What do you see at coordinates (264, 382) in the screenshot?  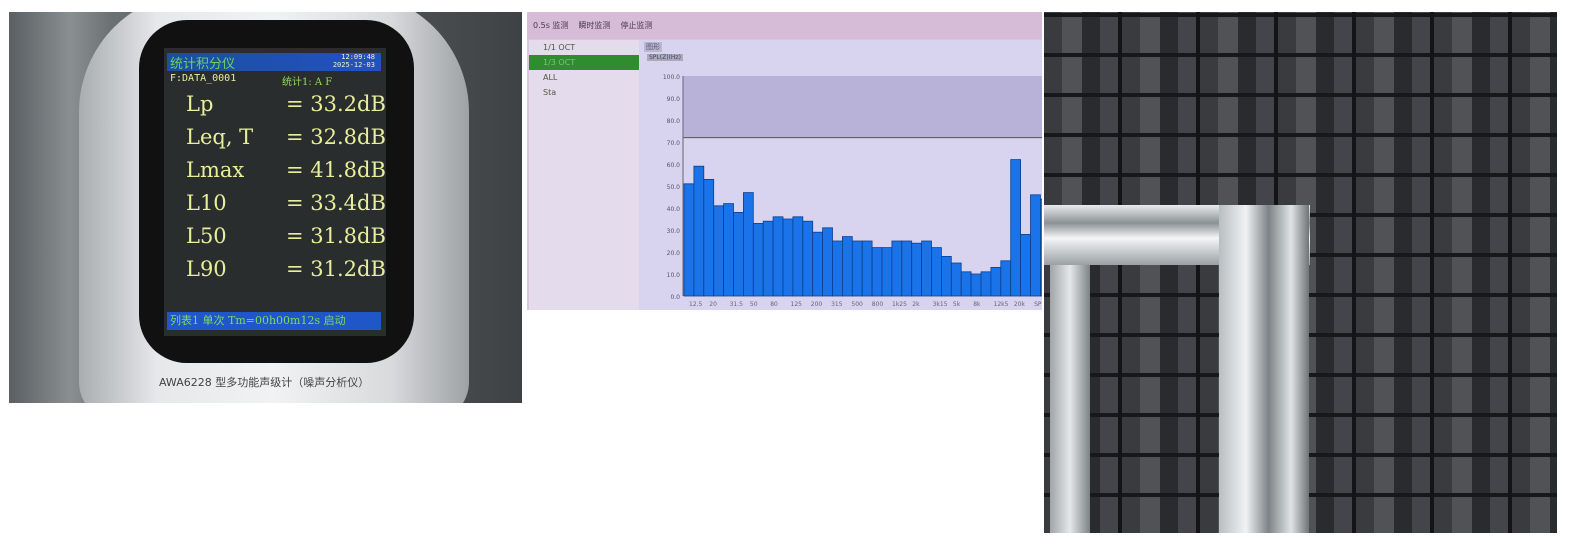 I see `model-label: AWA6228 型多功能声级计（噪声分析仪）` at bounding box center [264, 382].